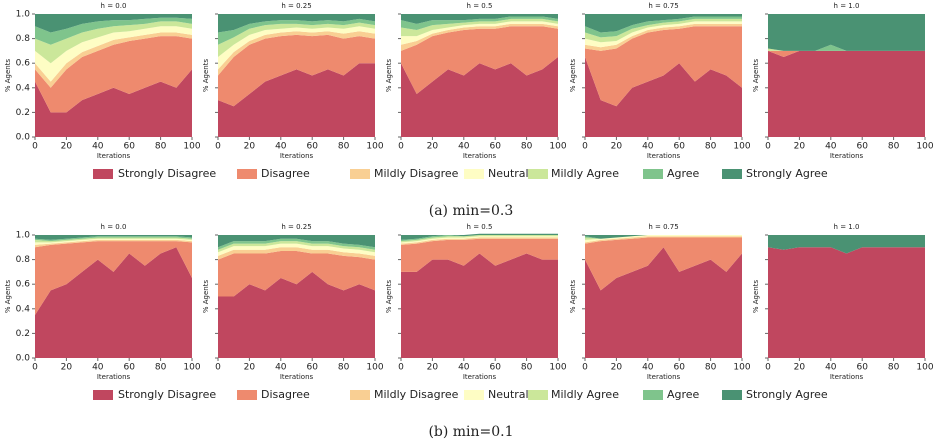  What do you see at coordinates (296, 227) in the screenshot?
I see `chart-title: h = 0.25` at bounding box center [296, 227].